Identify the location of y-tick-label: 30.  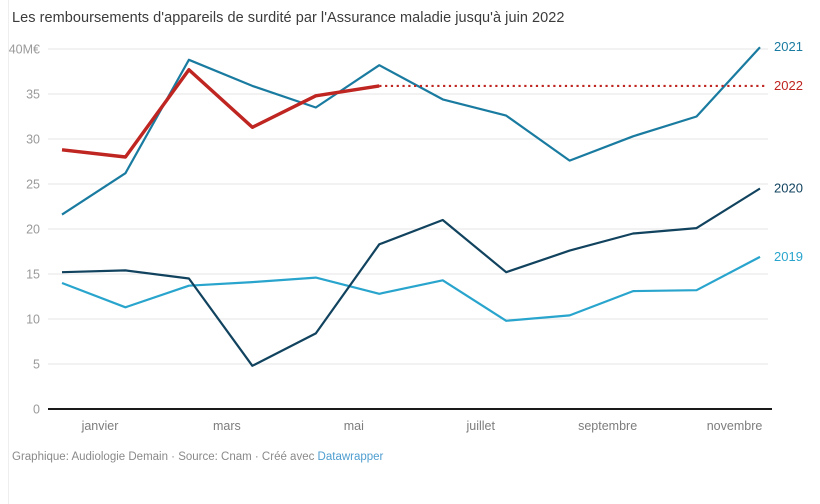
(33, 140).